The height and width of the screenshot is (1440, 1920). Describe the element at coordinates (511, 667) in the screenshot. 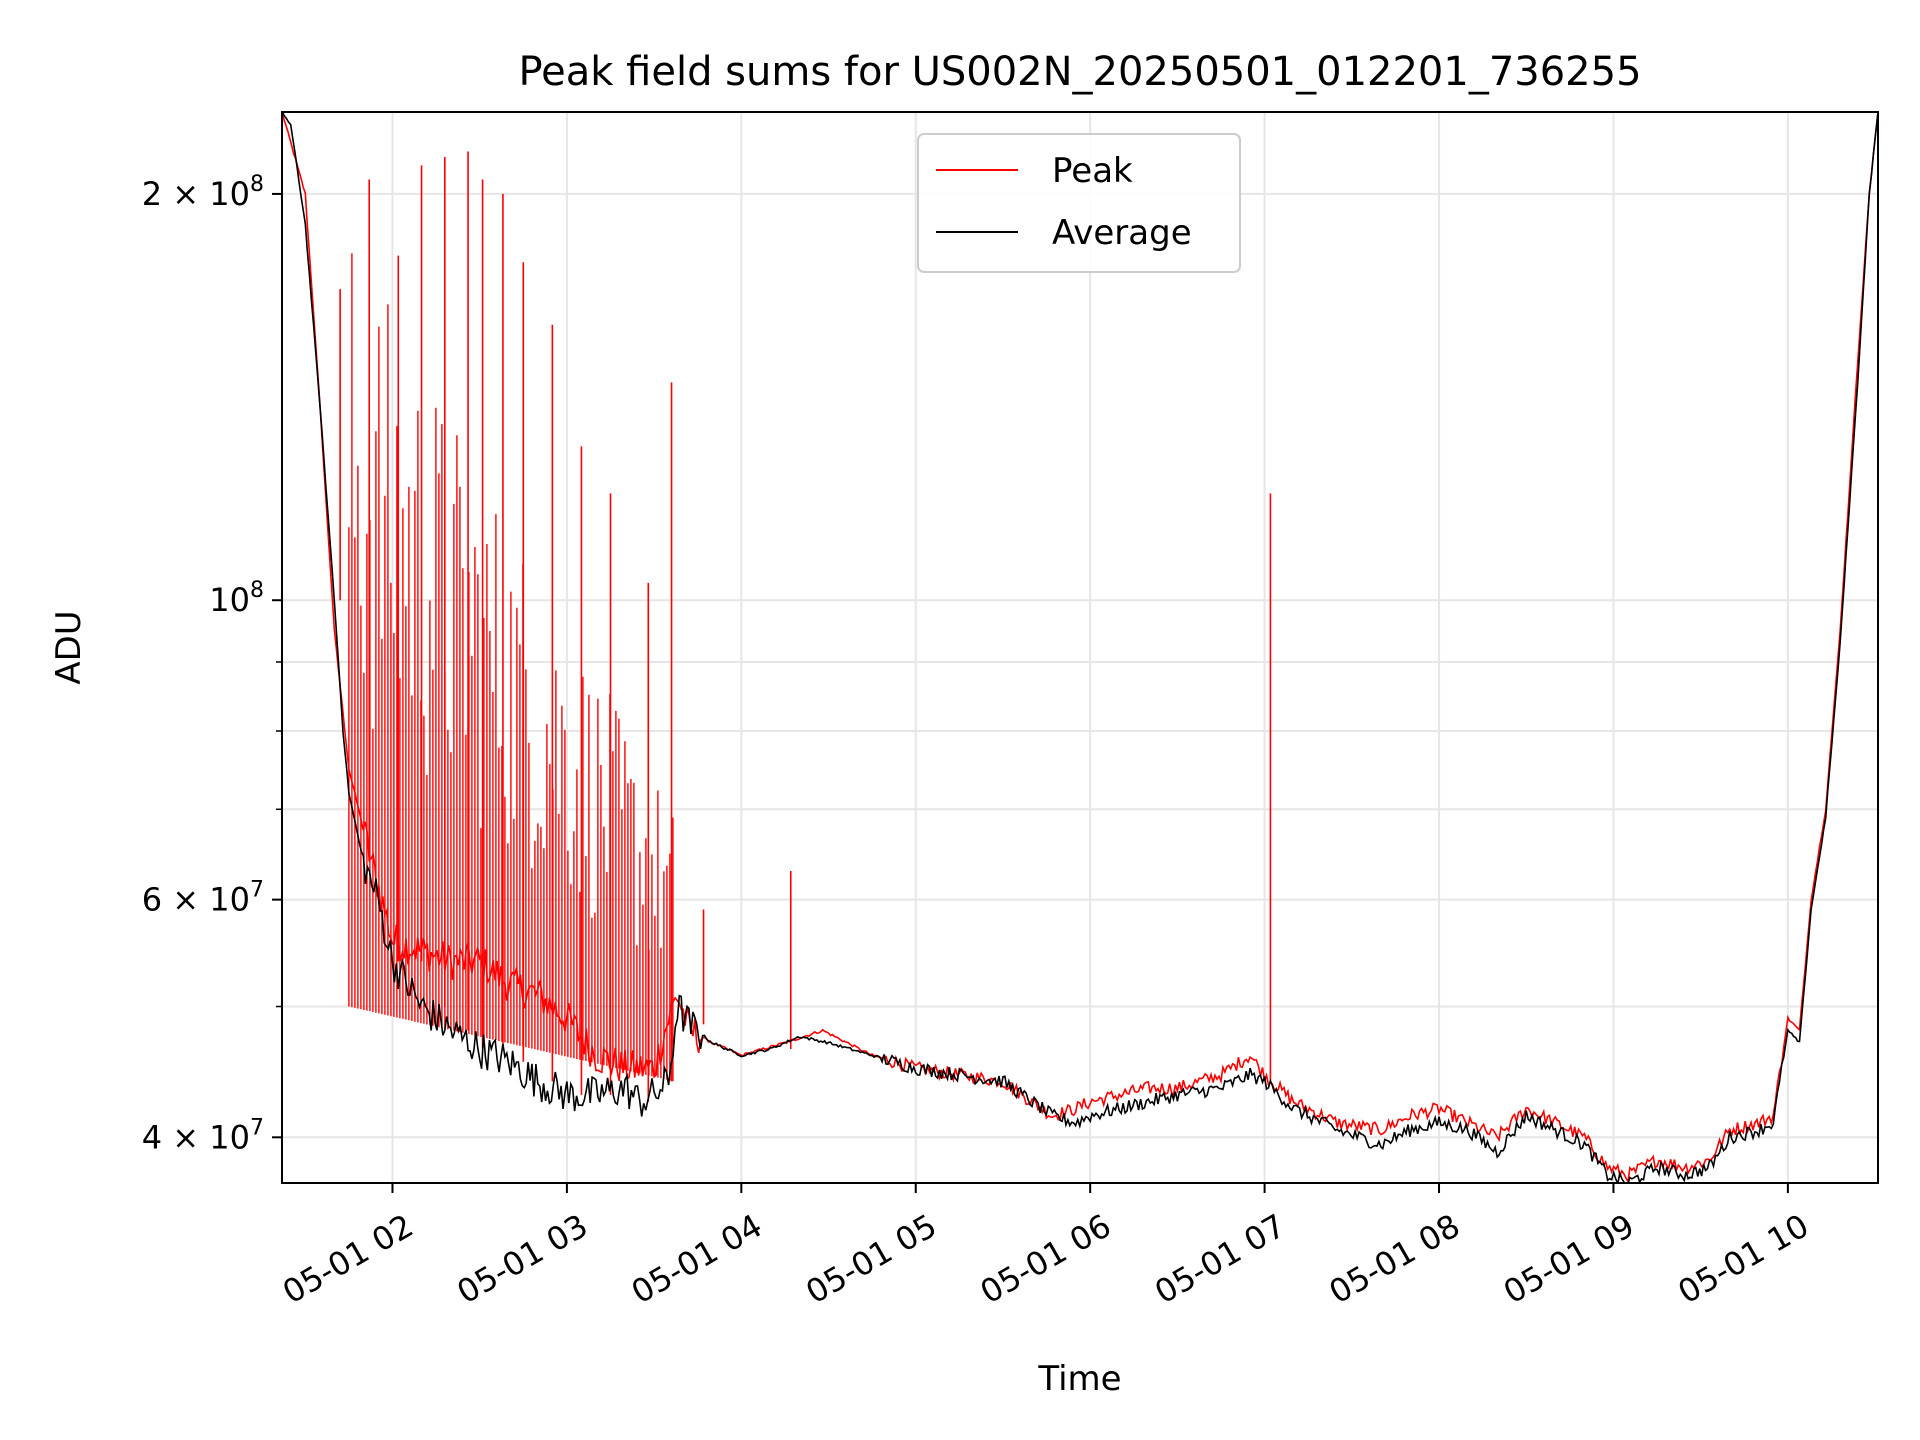

I see `series-peak-bursts` at that location.